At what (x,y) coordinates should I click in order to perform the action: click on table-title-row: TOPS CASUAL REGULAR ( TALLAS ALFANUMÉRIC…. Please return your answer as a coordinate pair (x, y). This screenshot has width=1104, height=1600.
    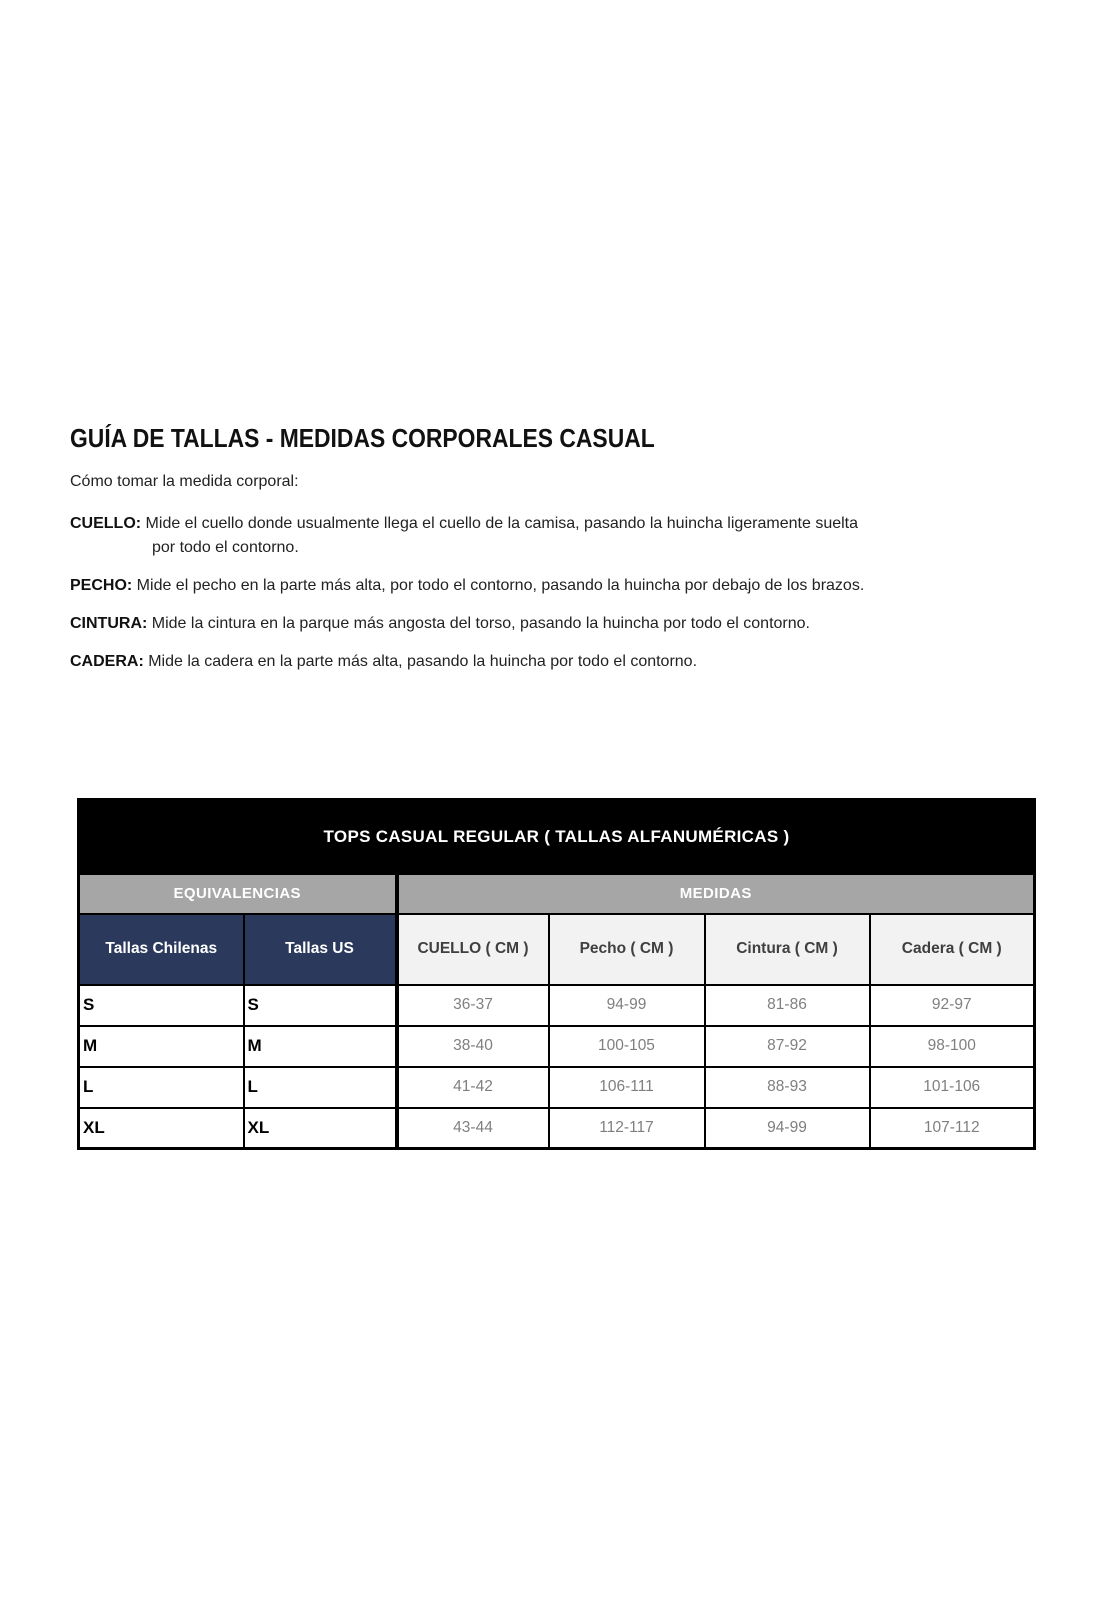
    Looking at the image, I should click on (556, 836).